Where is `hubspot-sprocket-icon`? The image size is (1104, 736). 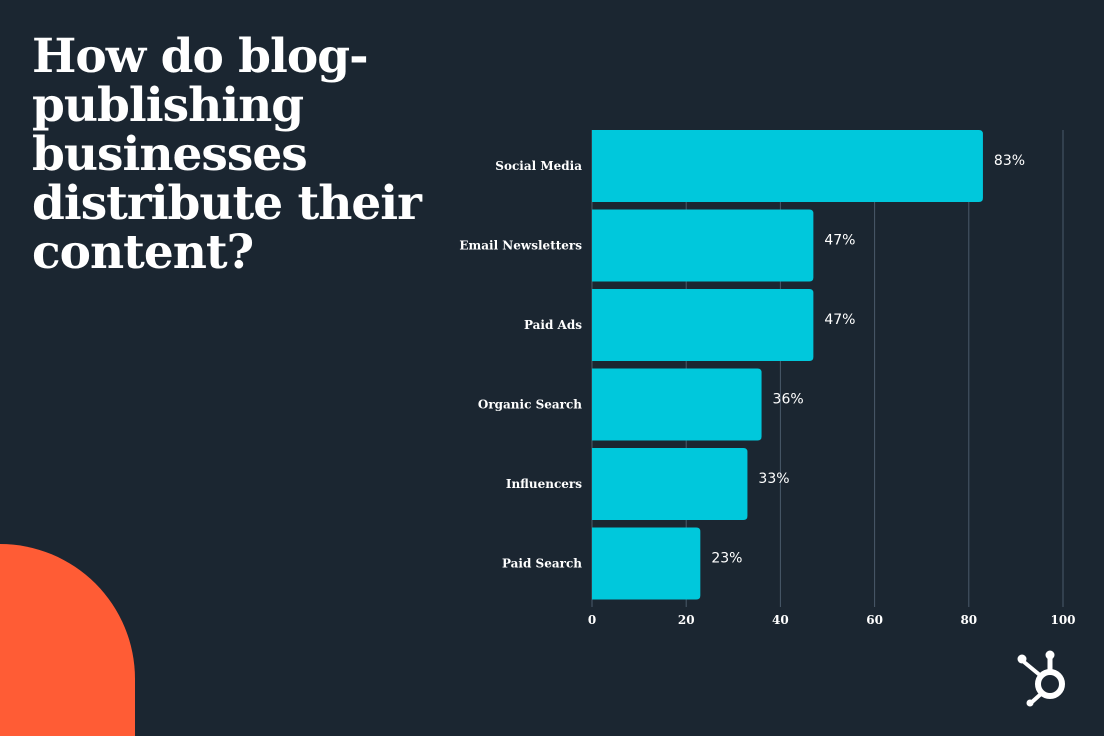 hubspot-sprocket-icon is located at coordinates (1041, 678).